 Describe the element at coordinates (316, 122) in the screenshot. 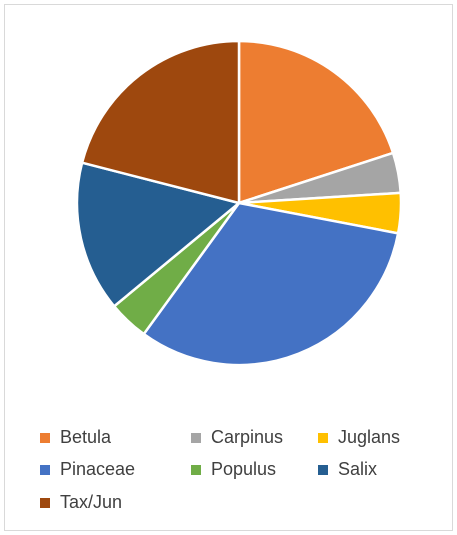

I see `pie-slice-betula` at that location.